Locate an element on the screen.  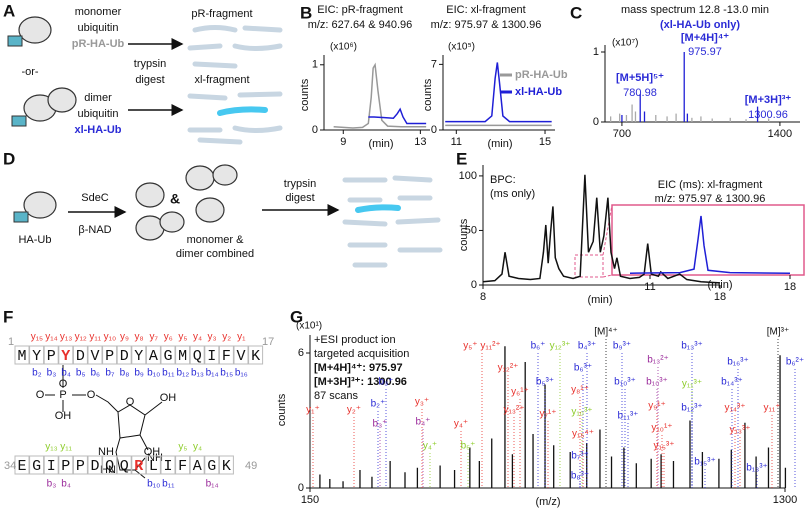
chart-title: m/z: 975.97 & 1300.96 is located at coordinates (486, 25).